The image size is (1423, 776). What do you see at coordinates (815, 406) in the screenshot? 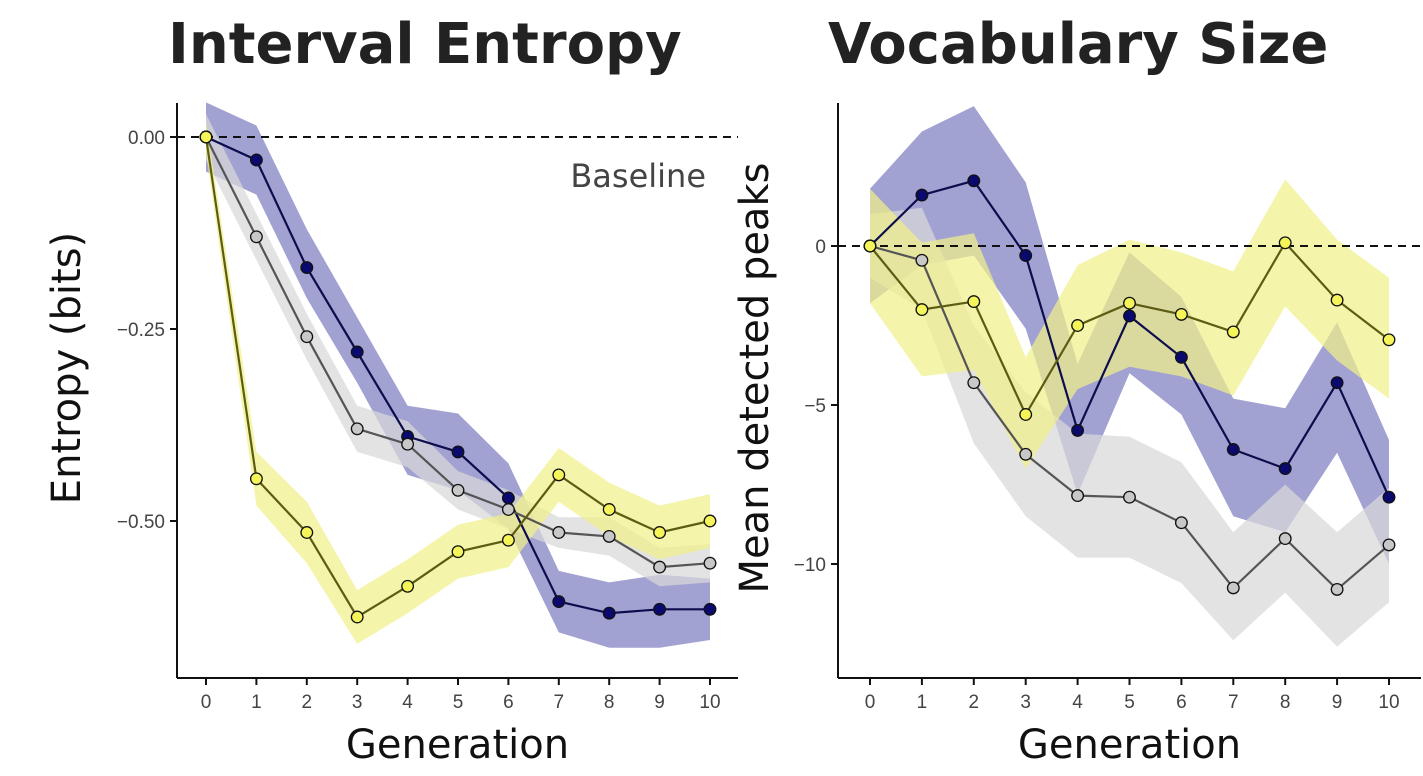
I see `y-tick-label: −5` at bounding box center [815, 406].